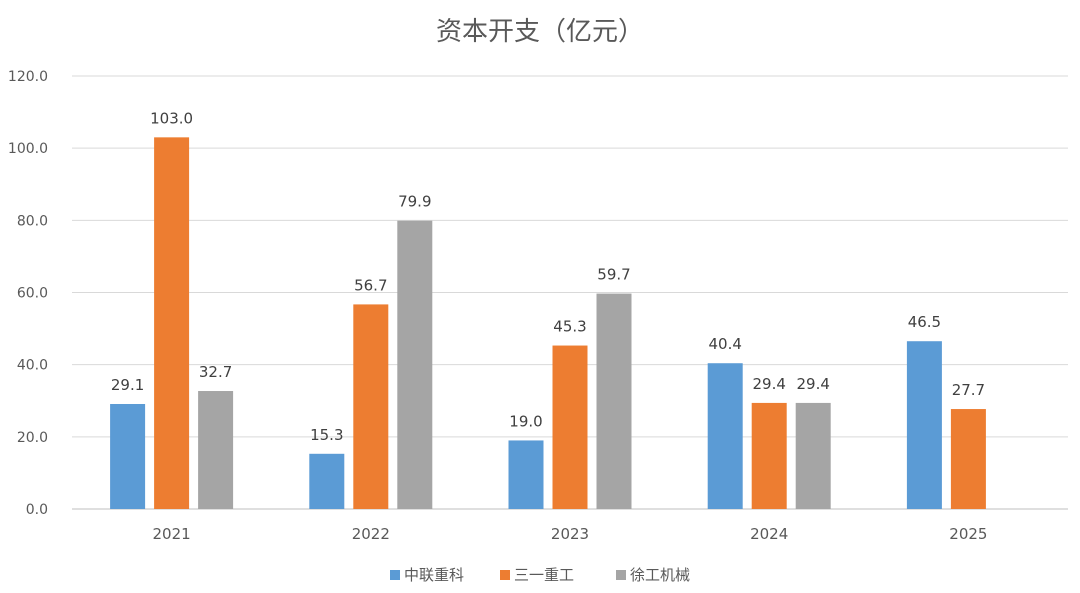  Describe the element at coordinates (371, 534) in the screenshot. I see `x-category-label: 2022` at that location.